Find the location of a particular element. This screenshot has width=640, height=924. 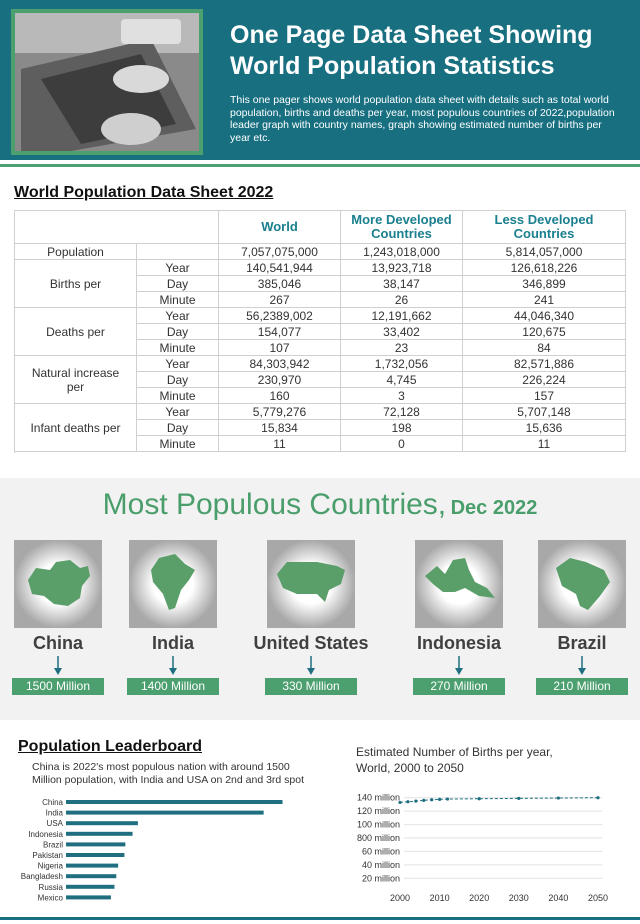

y-tick-label: 20 million is located at coordinates (381, 878).